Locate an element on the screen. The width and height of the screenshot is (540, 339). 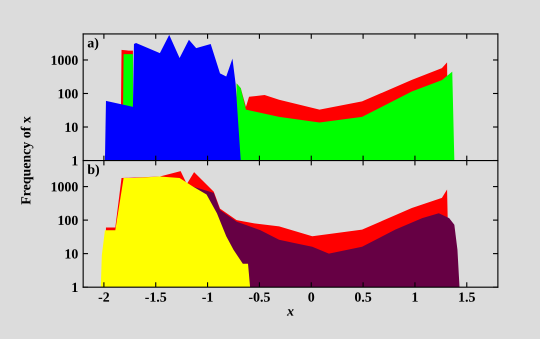
y-axis-title: Frequency of x is located at coordinates (27, 160).